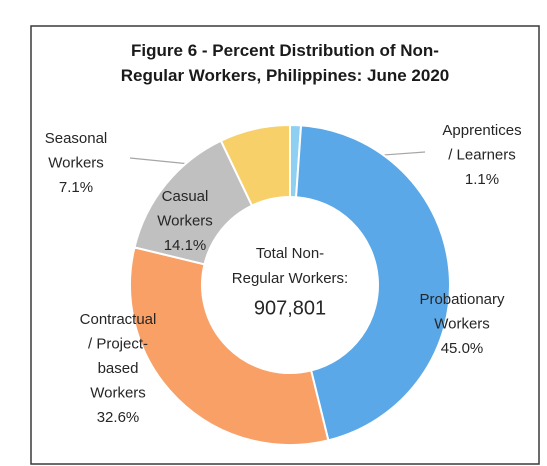  I want to click on center-label: Total Non-Regular Workers:, so click(290, 266).